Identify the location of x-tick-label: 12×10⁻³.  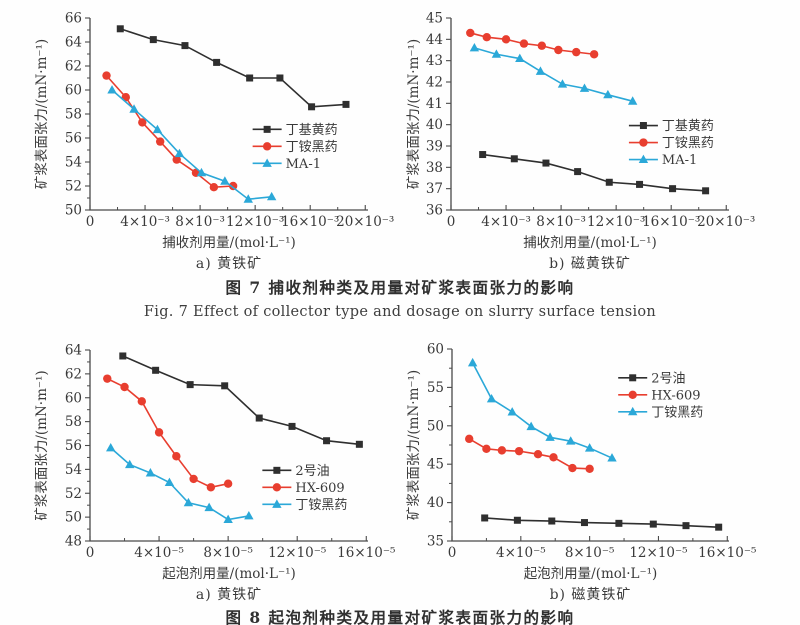
(616, 222).